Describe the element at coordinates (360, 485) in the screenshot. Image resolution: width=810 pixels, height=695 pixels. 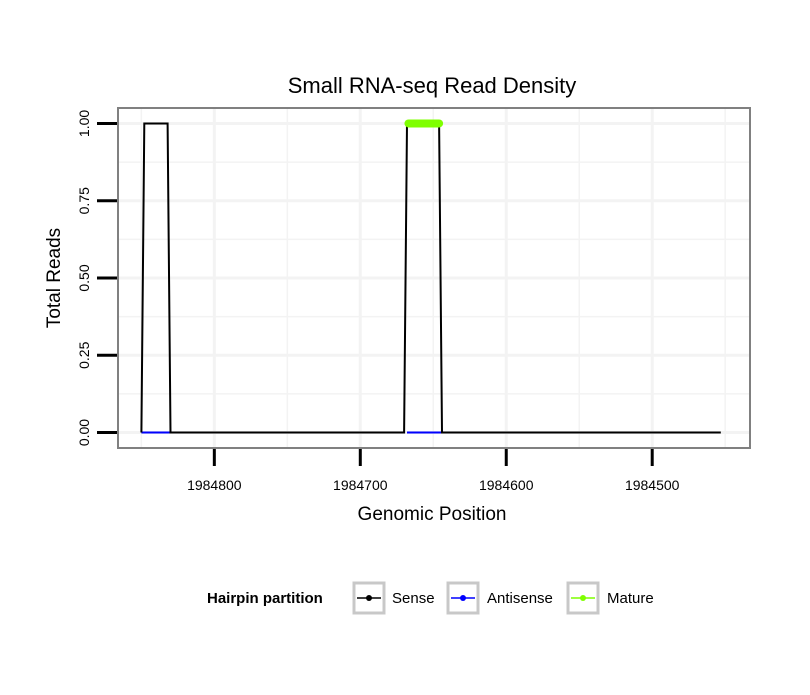
I see `x-tick-label: 1984700` at that location.